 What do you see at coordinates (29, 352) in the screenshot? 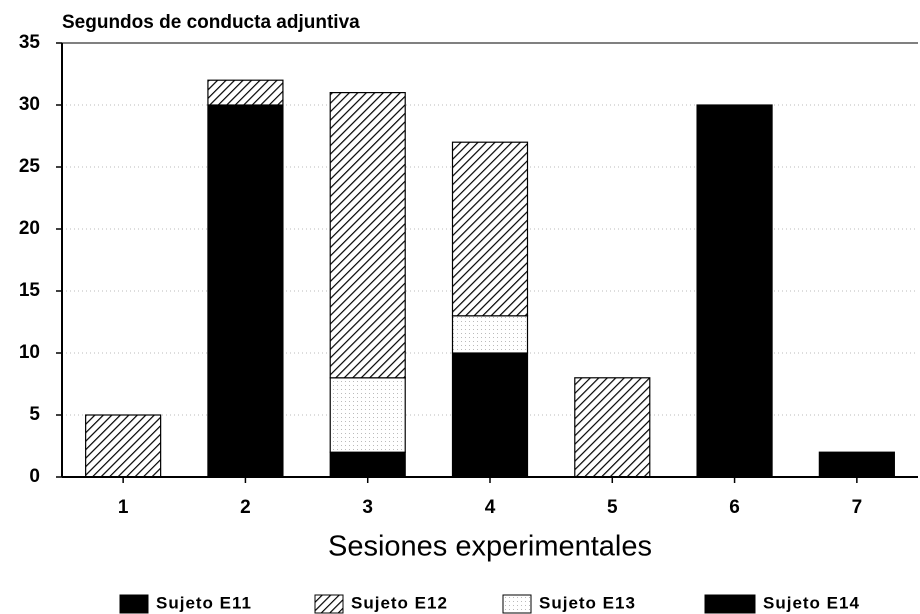
I see `y-tick-label: 10` at bounding box center [29, 352].